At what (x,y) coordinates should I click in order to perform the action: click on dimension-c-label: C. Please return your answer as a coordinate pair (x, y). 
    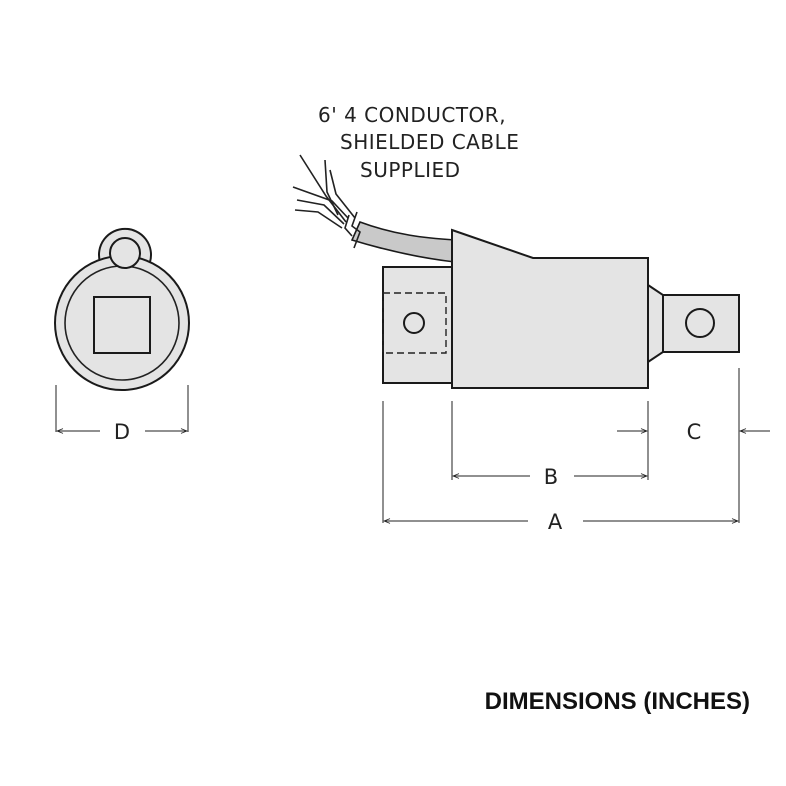
    Looking at the image, I should click on (694, 432).